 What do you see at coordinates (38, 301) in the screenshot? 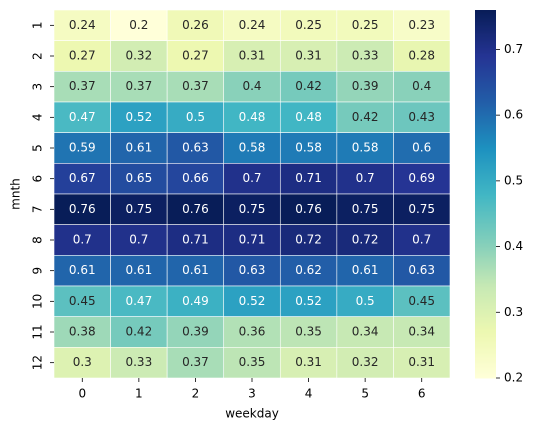
I see `y-tick-label: 10` at bounding box center [38, 301].